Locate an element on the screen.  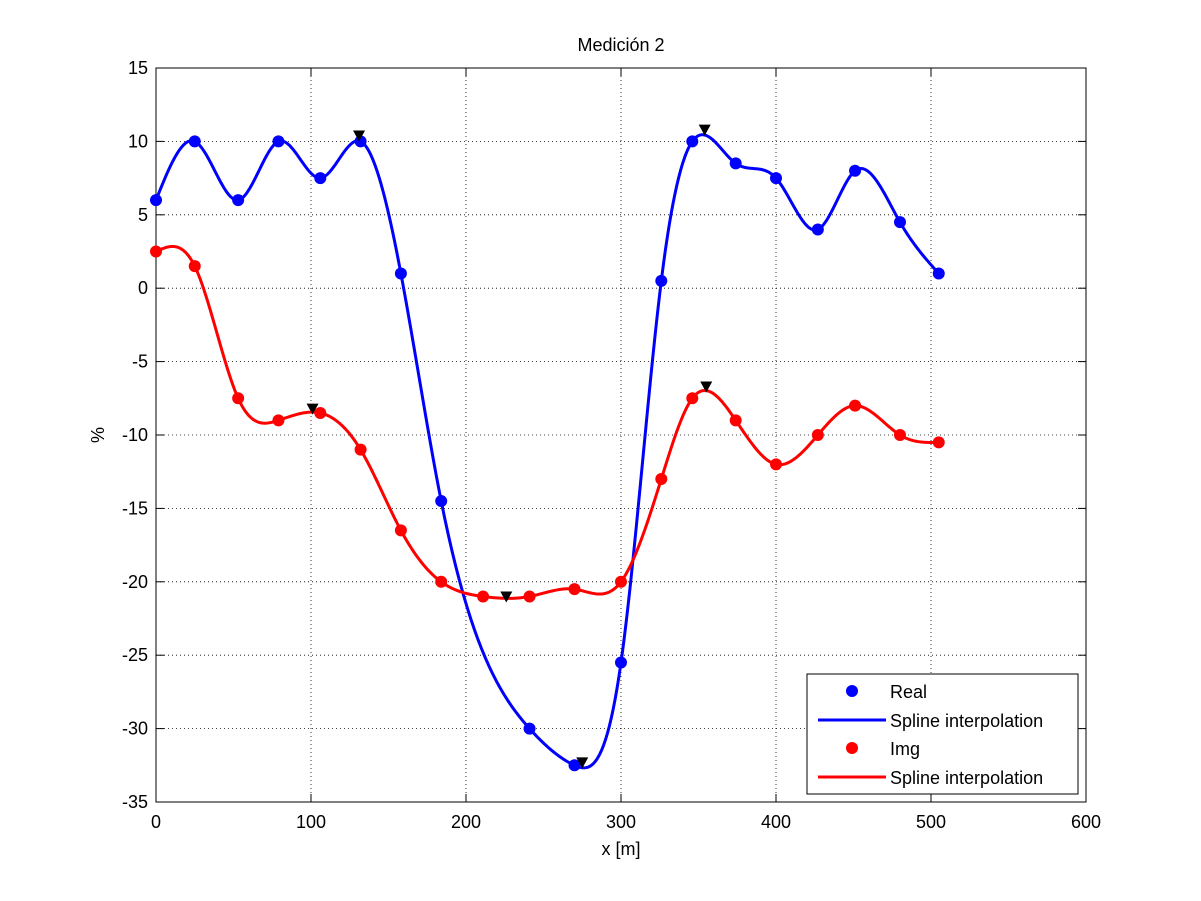
x-tick-label: 500 is located at coordinates (931, 822).